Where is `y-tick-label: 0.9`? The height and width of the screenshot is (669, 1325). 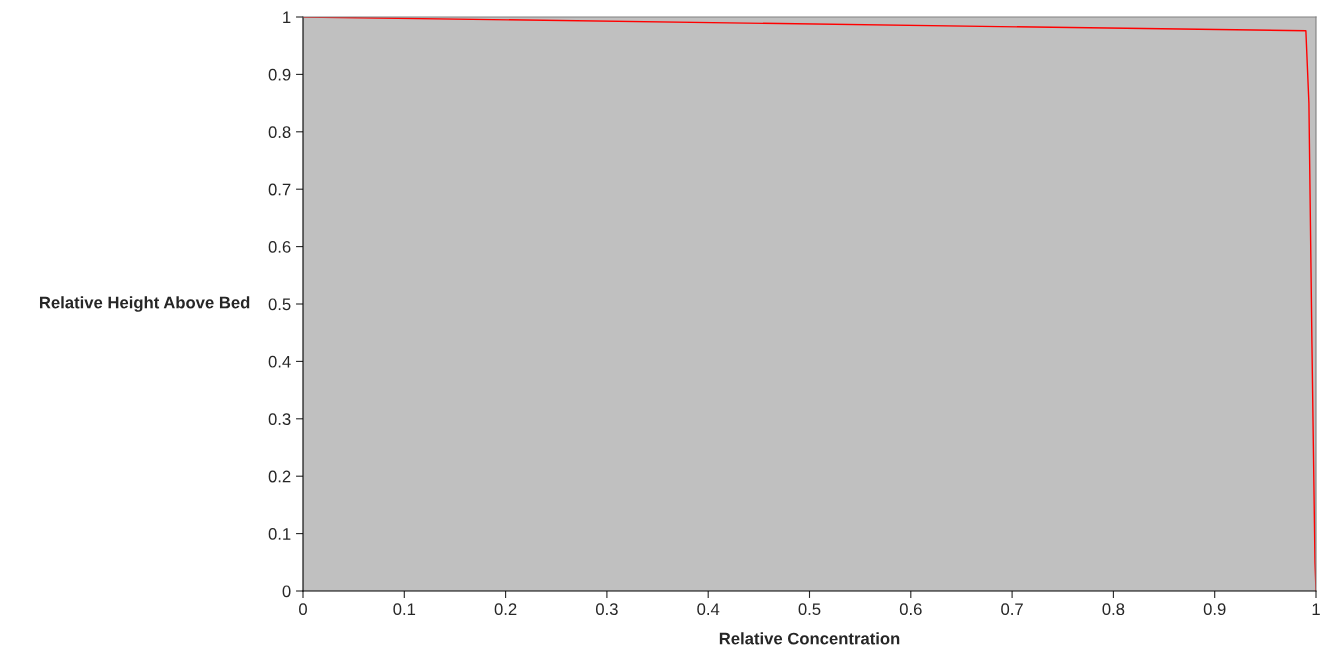
y-tick-label: 0.9 is located at coordinates (279, 74).